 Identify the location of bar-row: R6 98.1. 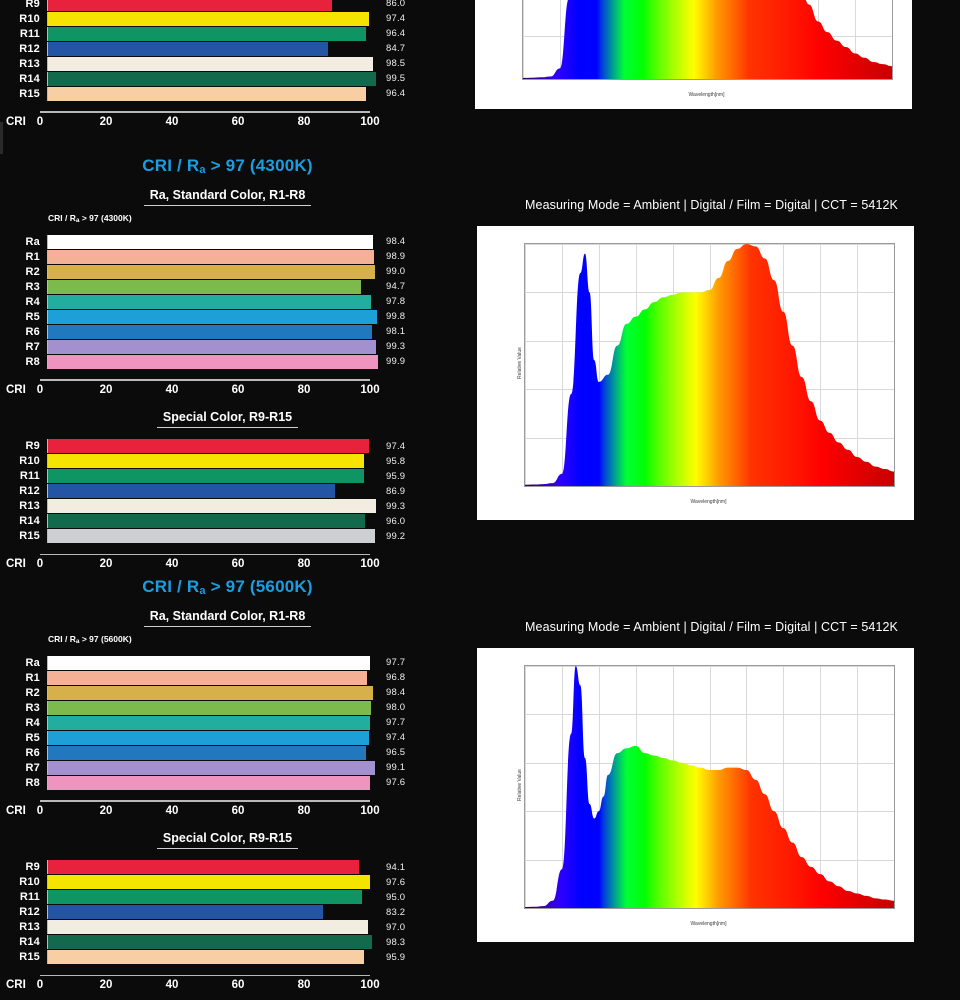
(227, 331).